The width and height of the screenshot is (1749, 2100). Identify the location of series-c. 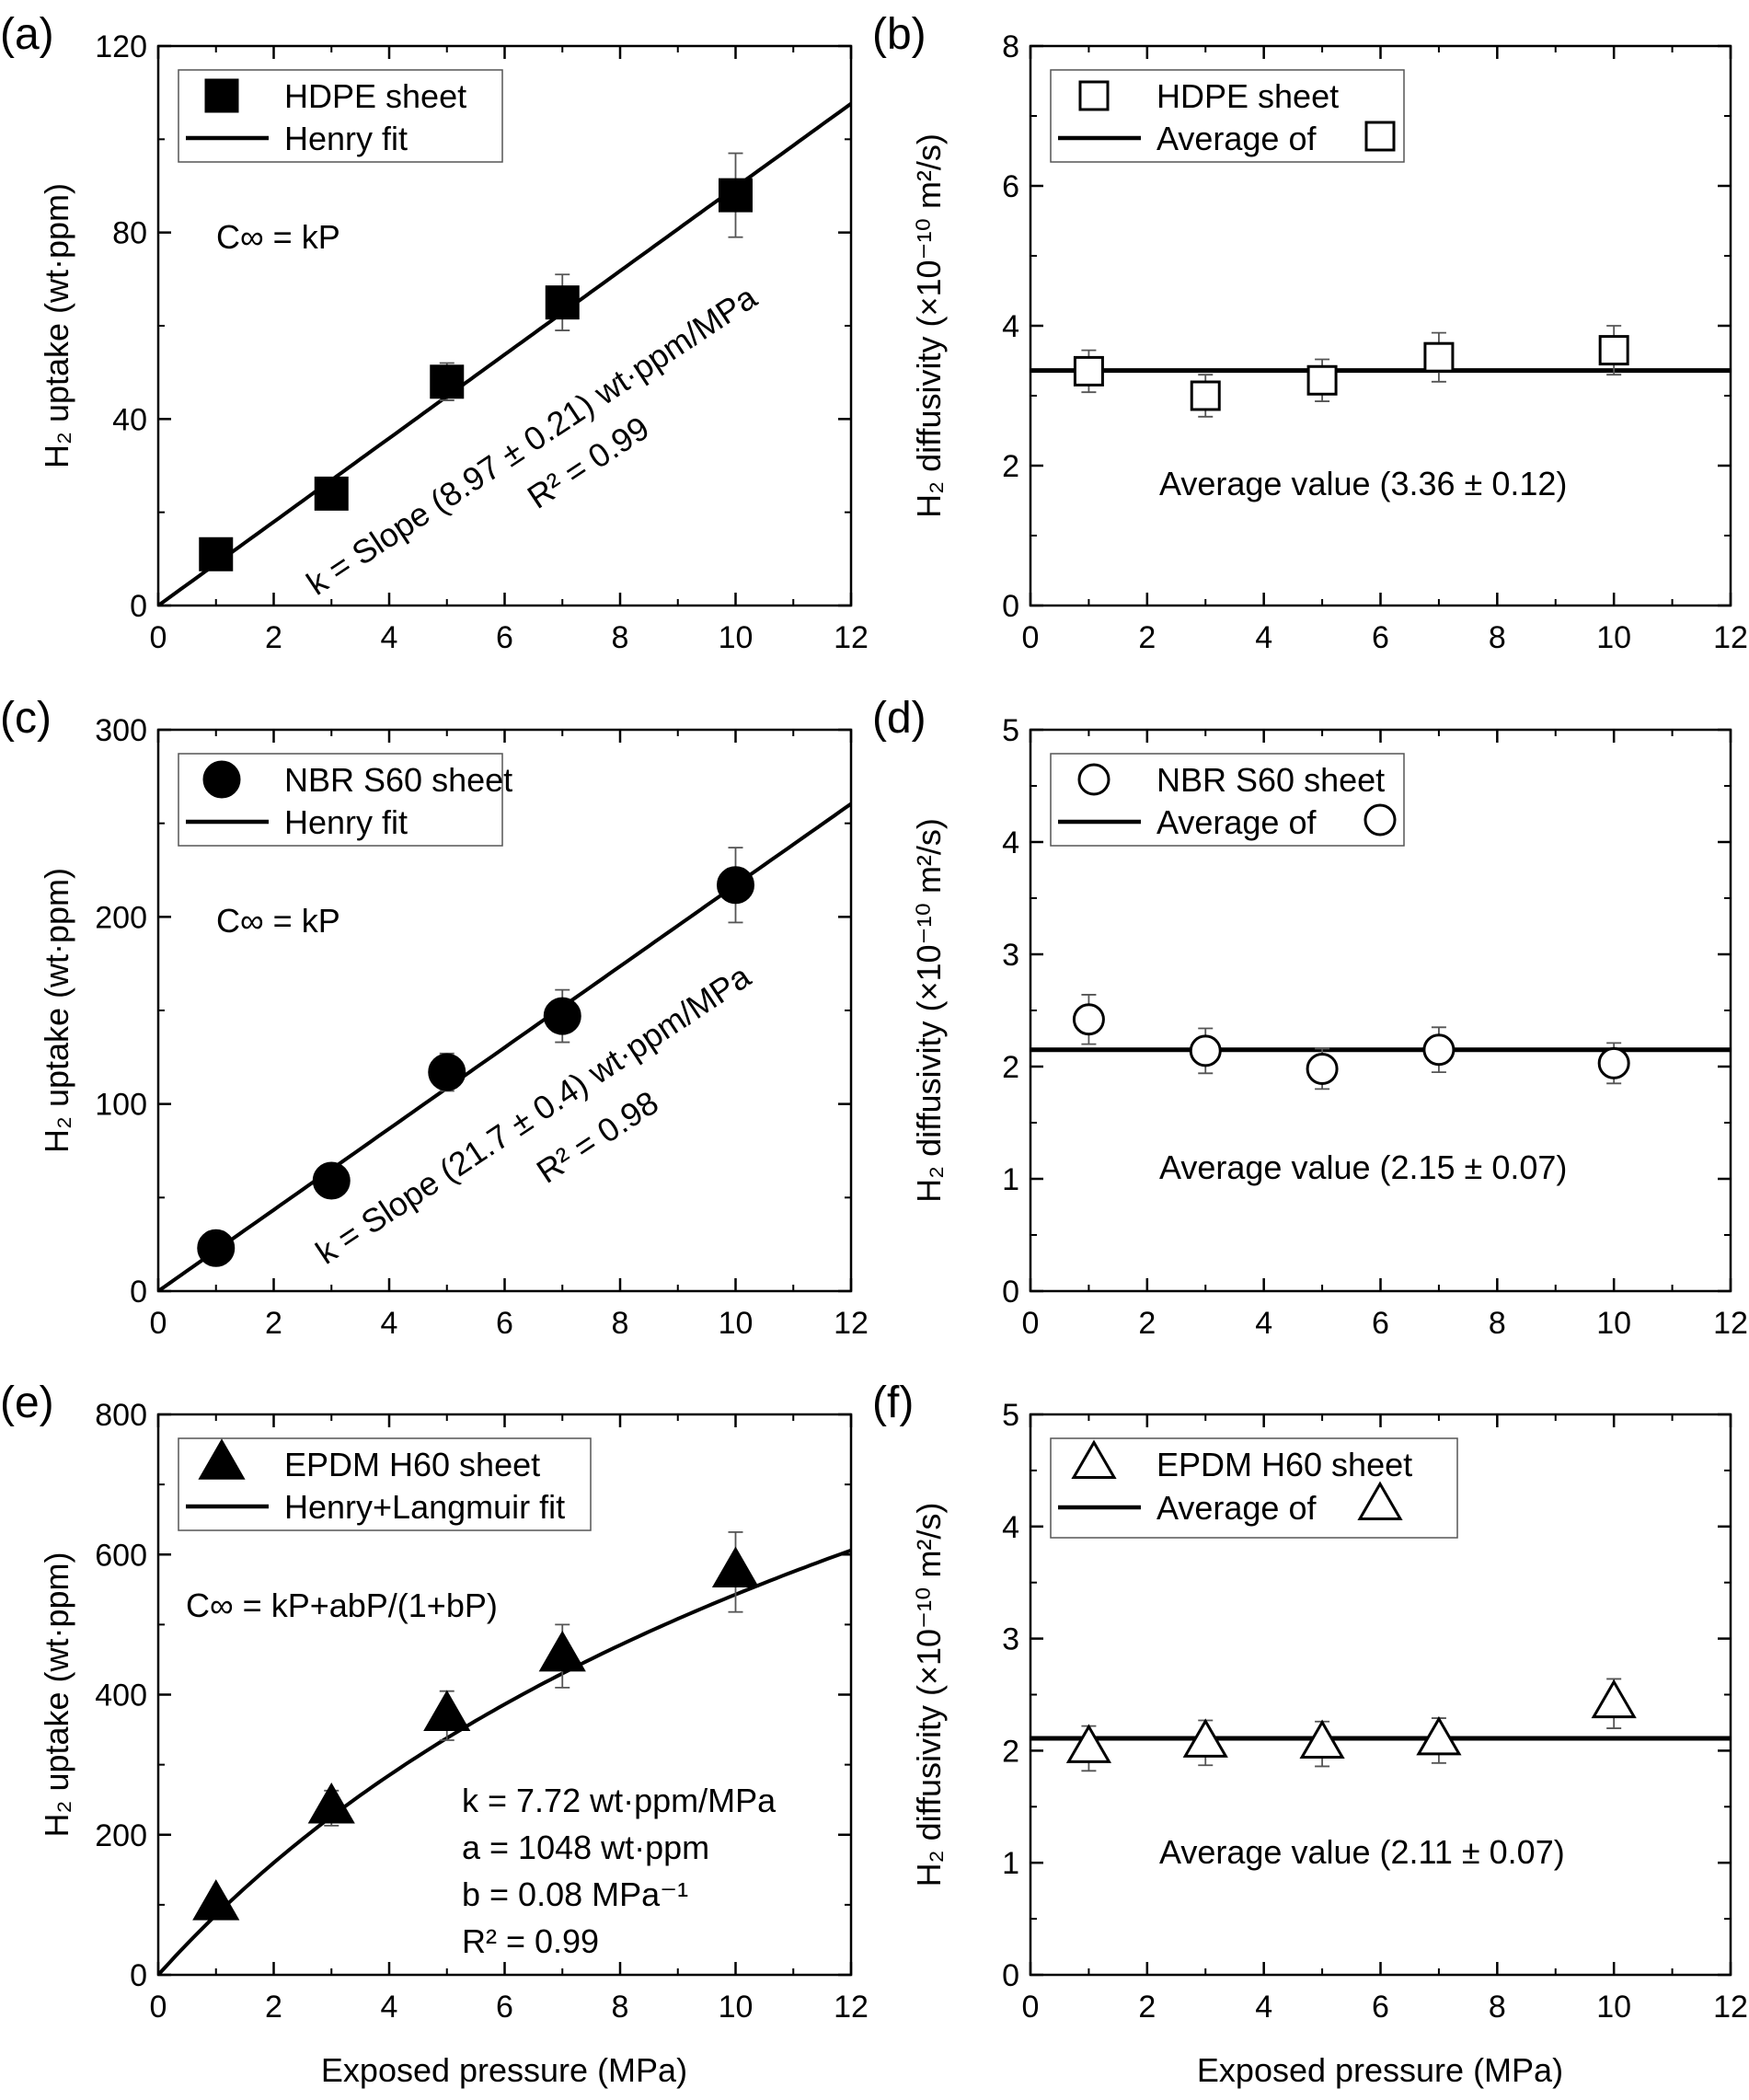
(475, 1057).